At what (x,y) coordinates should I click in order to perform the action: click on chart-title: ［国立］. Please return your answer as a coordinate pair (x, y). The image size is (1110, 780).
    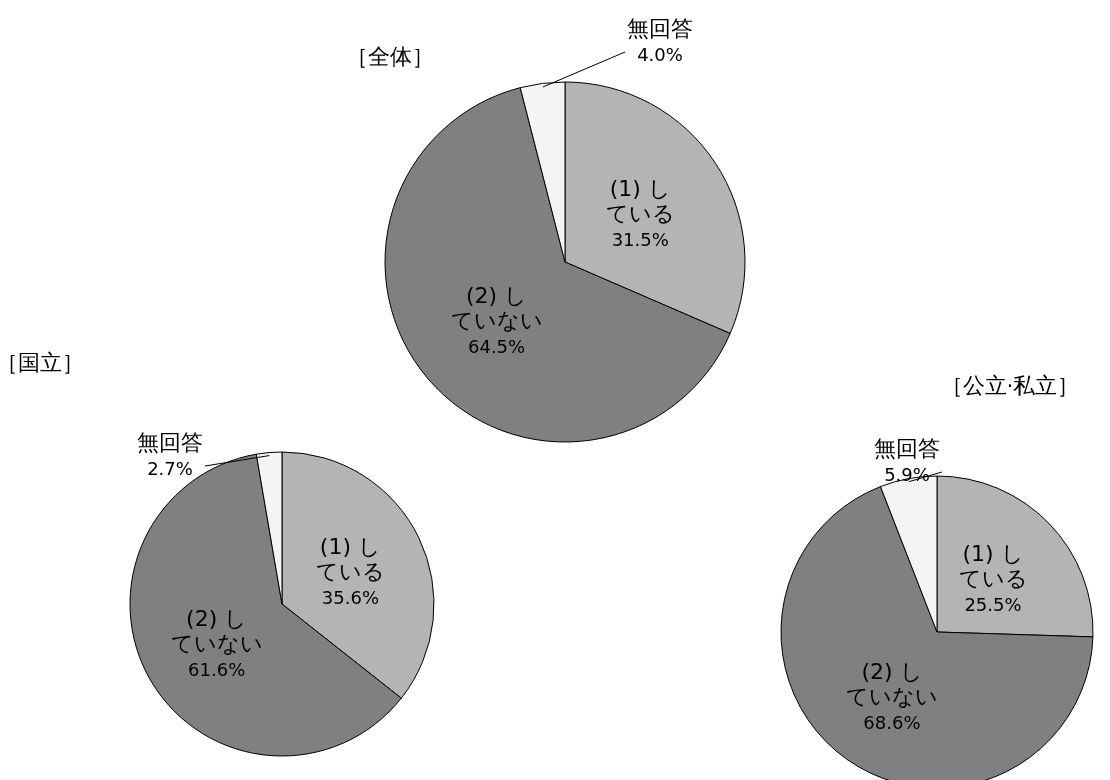
    Looking at the image, I should click on (42, 362).